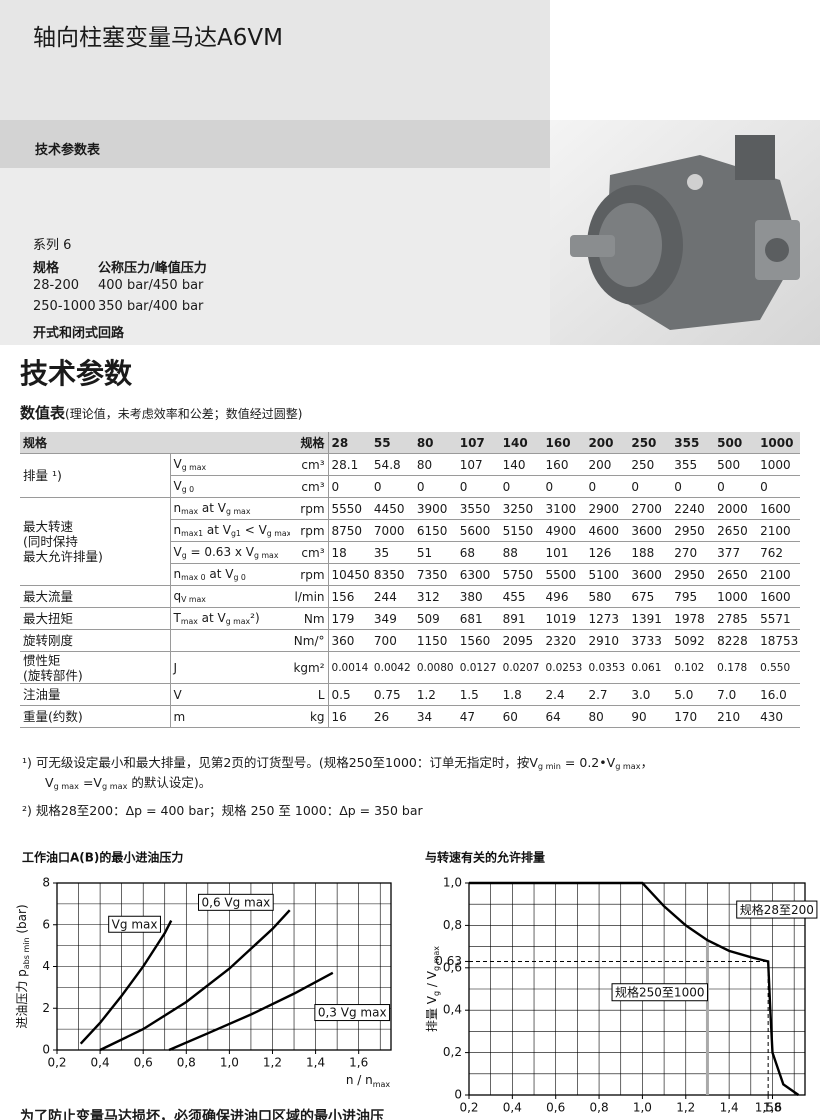  Describe the element at coordinates (46, 883) in the screenshot. I see `y-tick-label: 8` at that location.